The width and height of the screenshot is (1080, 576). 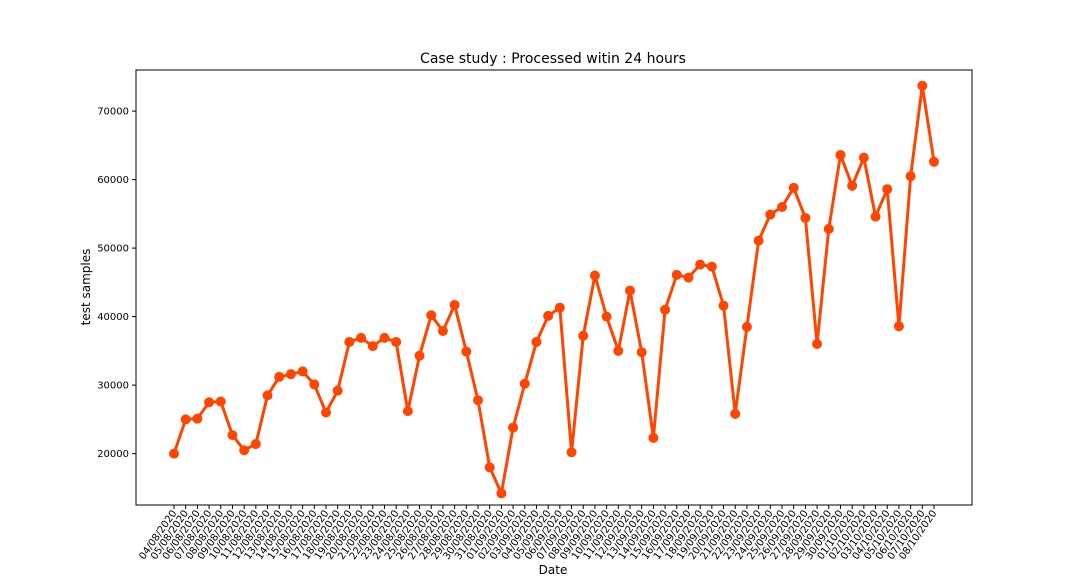 What do you see at coordinates (113, 112) in the screenshot?
I see `y-tick-label: 70000` at bounding box center [113, 112].